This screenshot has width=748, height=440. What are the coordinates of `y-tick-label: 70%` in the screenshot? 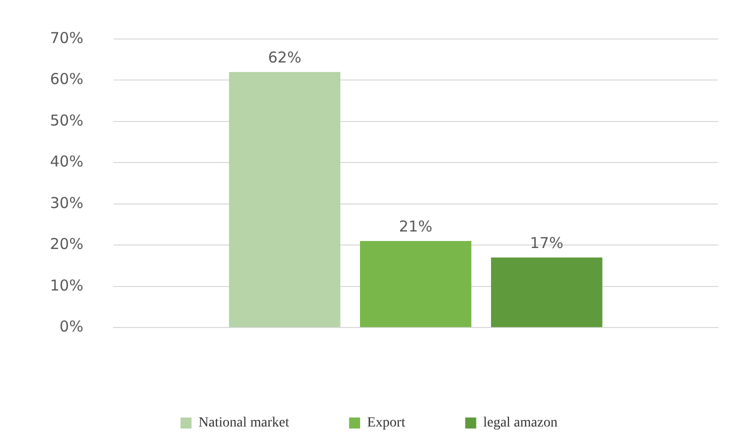 It's located at (67, 37).